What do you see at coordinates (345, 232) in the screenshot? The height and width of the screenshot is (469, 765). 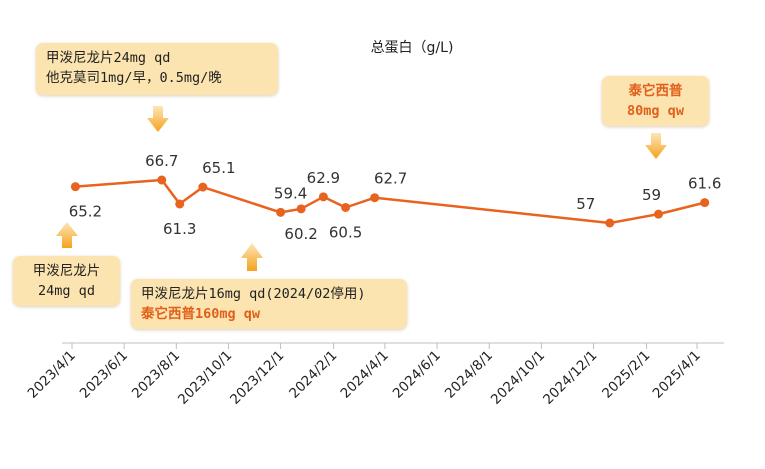 I see `data-label: 60.5` at bounding box center [345, 232].